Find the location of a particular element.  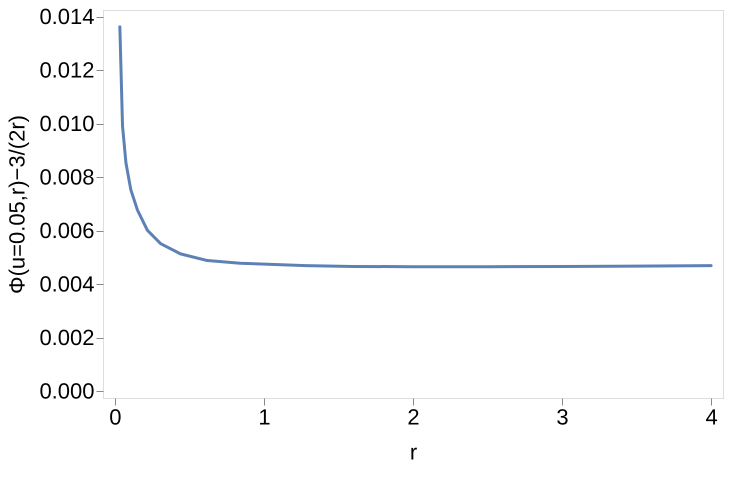

x-tick-label: 3 is located at coordinates (562, 417).